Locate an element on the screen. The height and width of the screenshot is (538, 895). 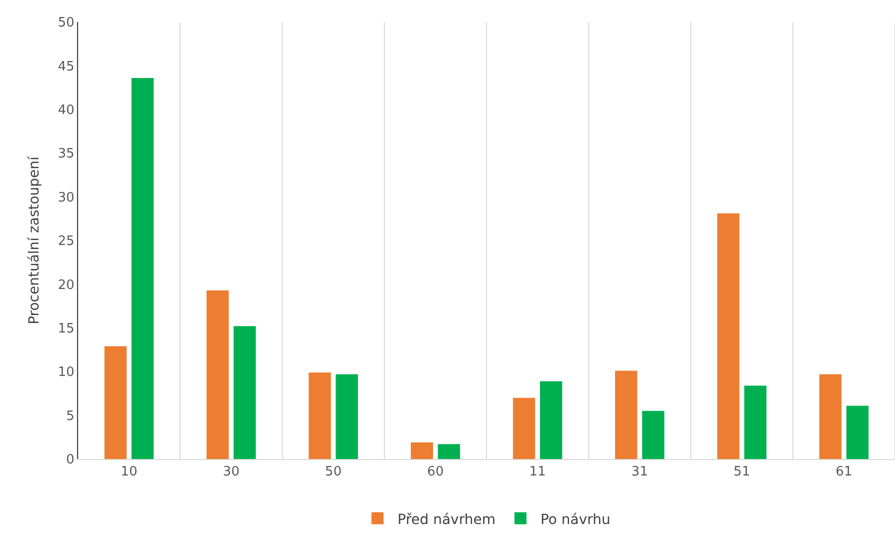
x-tick-label: 61 is located at coordinates (844, 472).